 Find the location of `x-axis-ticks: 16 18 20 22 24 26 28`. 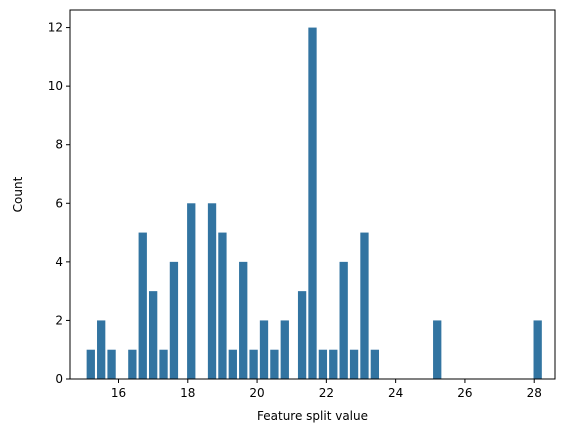

x-axis-ticks: 16 18 20 22 24 26 28 is located at coordinates (326, 389).